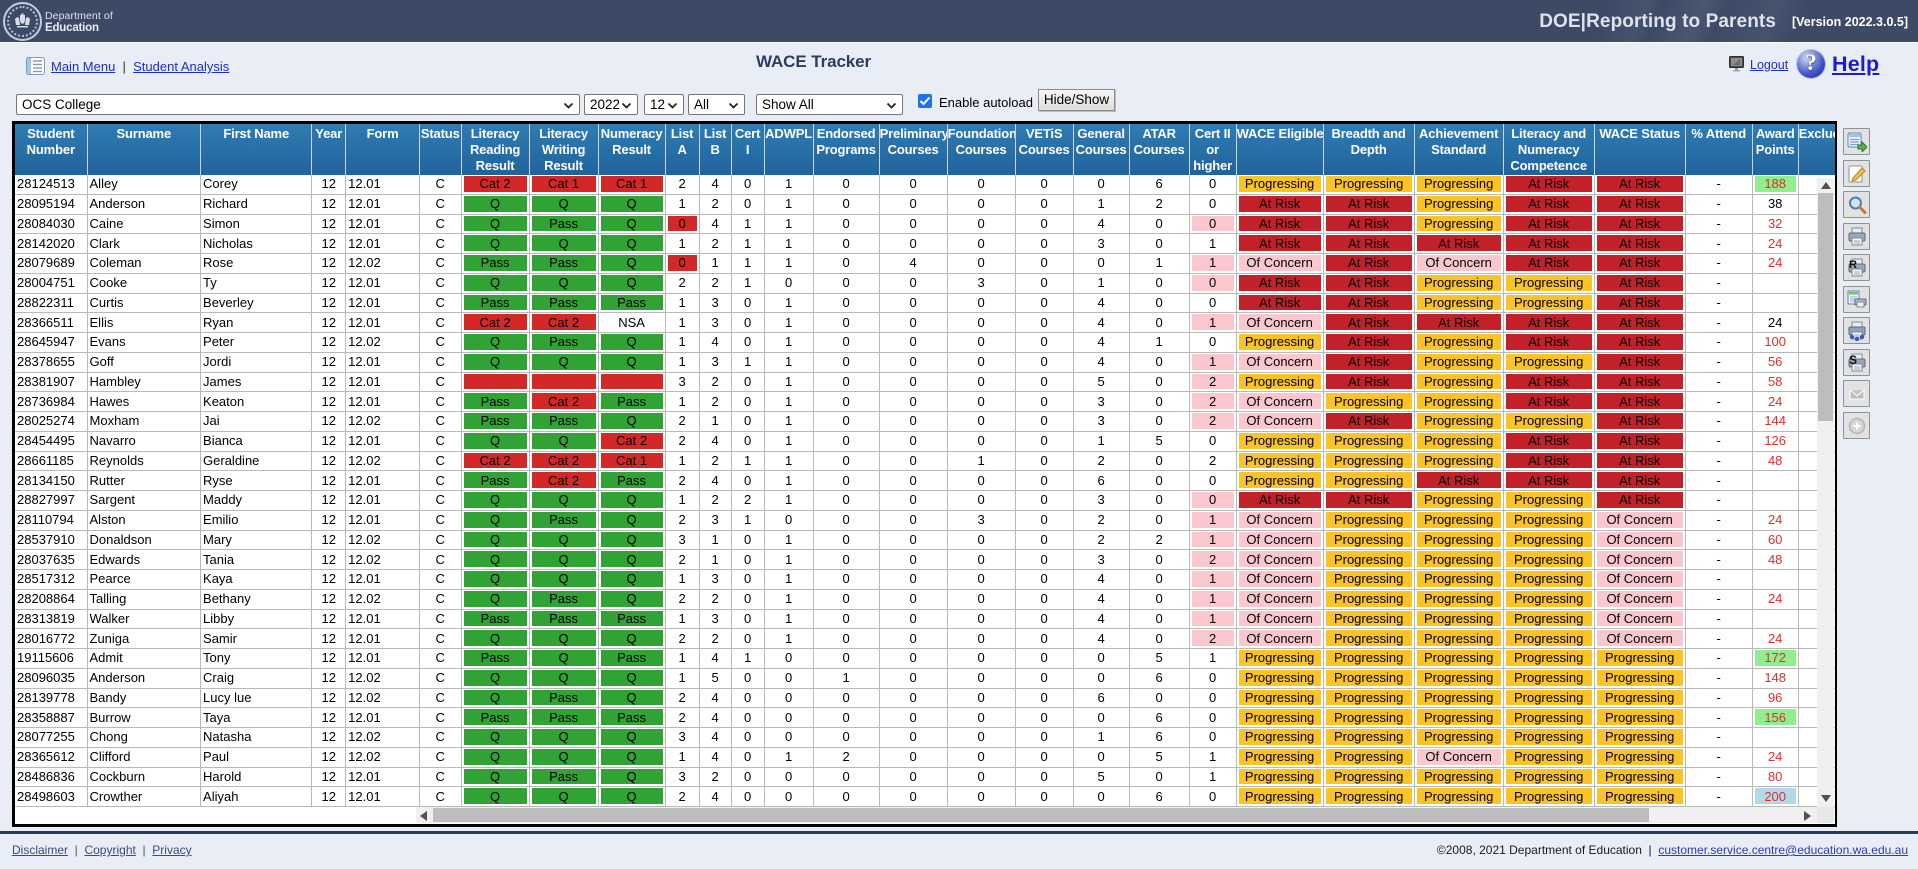 The image size is (1918, 869). What do you see at coordinates (1853, 360) in the screenshot?
I see `svg-text: S` at bounding box center [1853, 360].